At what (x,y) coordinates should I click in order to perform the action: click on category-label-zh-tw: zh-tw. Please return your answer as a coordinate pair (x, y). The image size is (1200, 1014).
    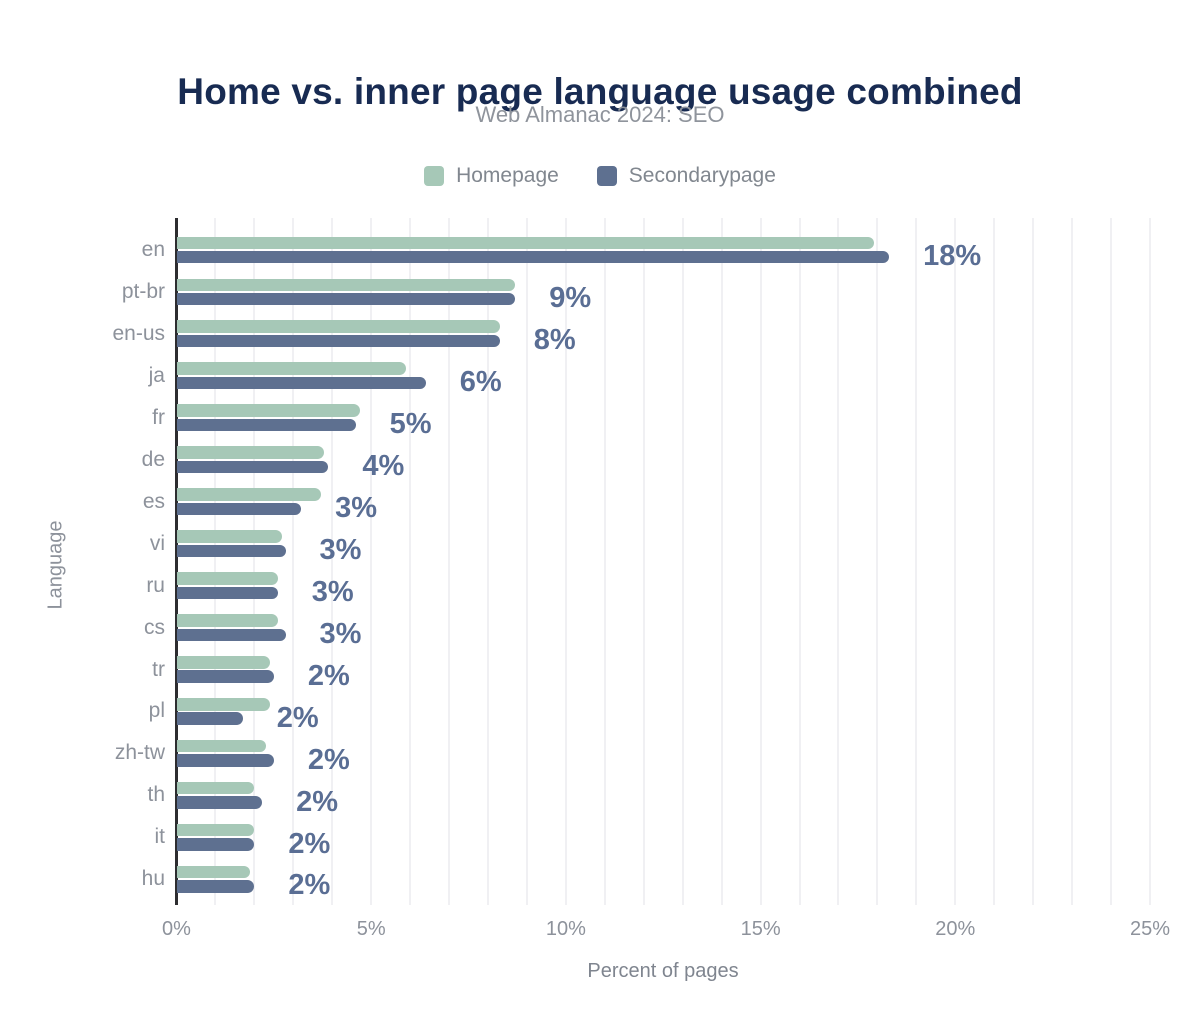
    Looking at the image, I should click on (139, 753).